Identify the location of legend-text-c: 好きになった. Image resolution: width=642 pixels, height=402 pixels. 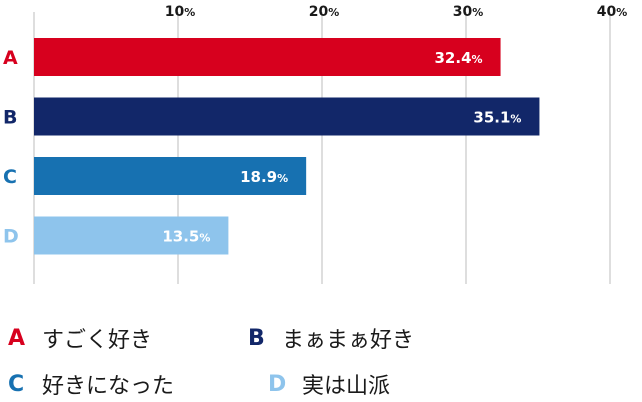
(108, 386).